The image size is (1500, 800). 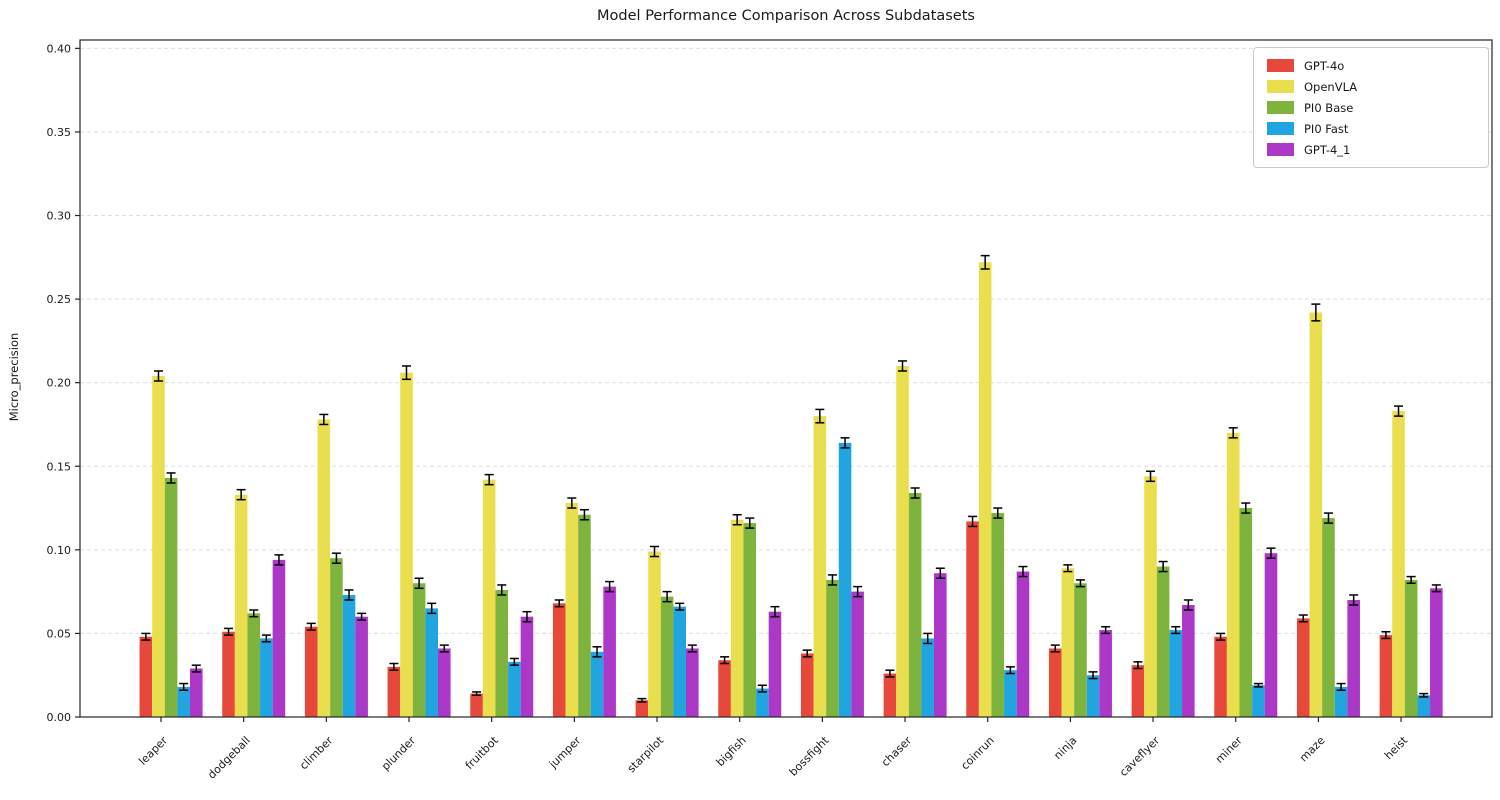 I want to click on legend-swatch-openvla, so click(x=1280, y=86).